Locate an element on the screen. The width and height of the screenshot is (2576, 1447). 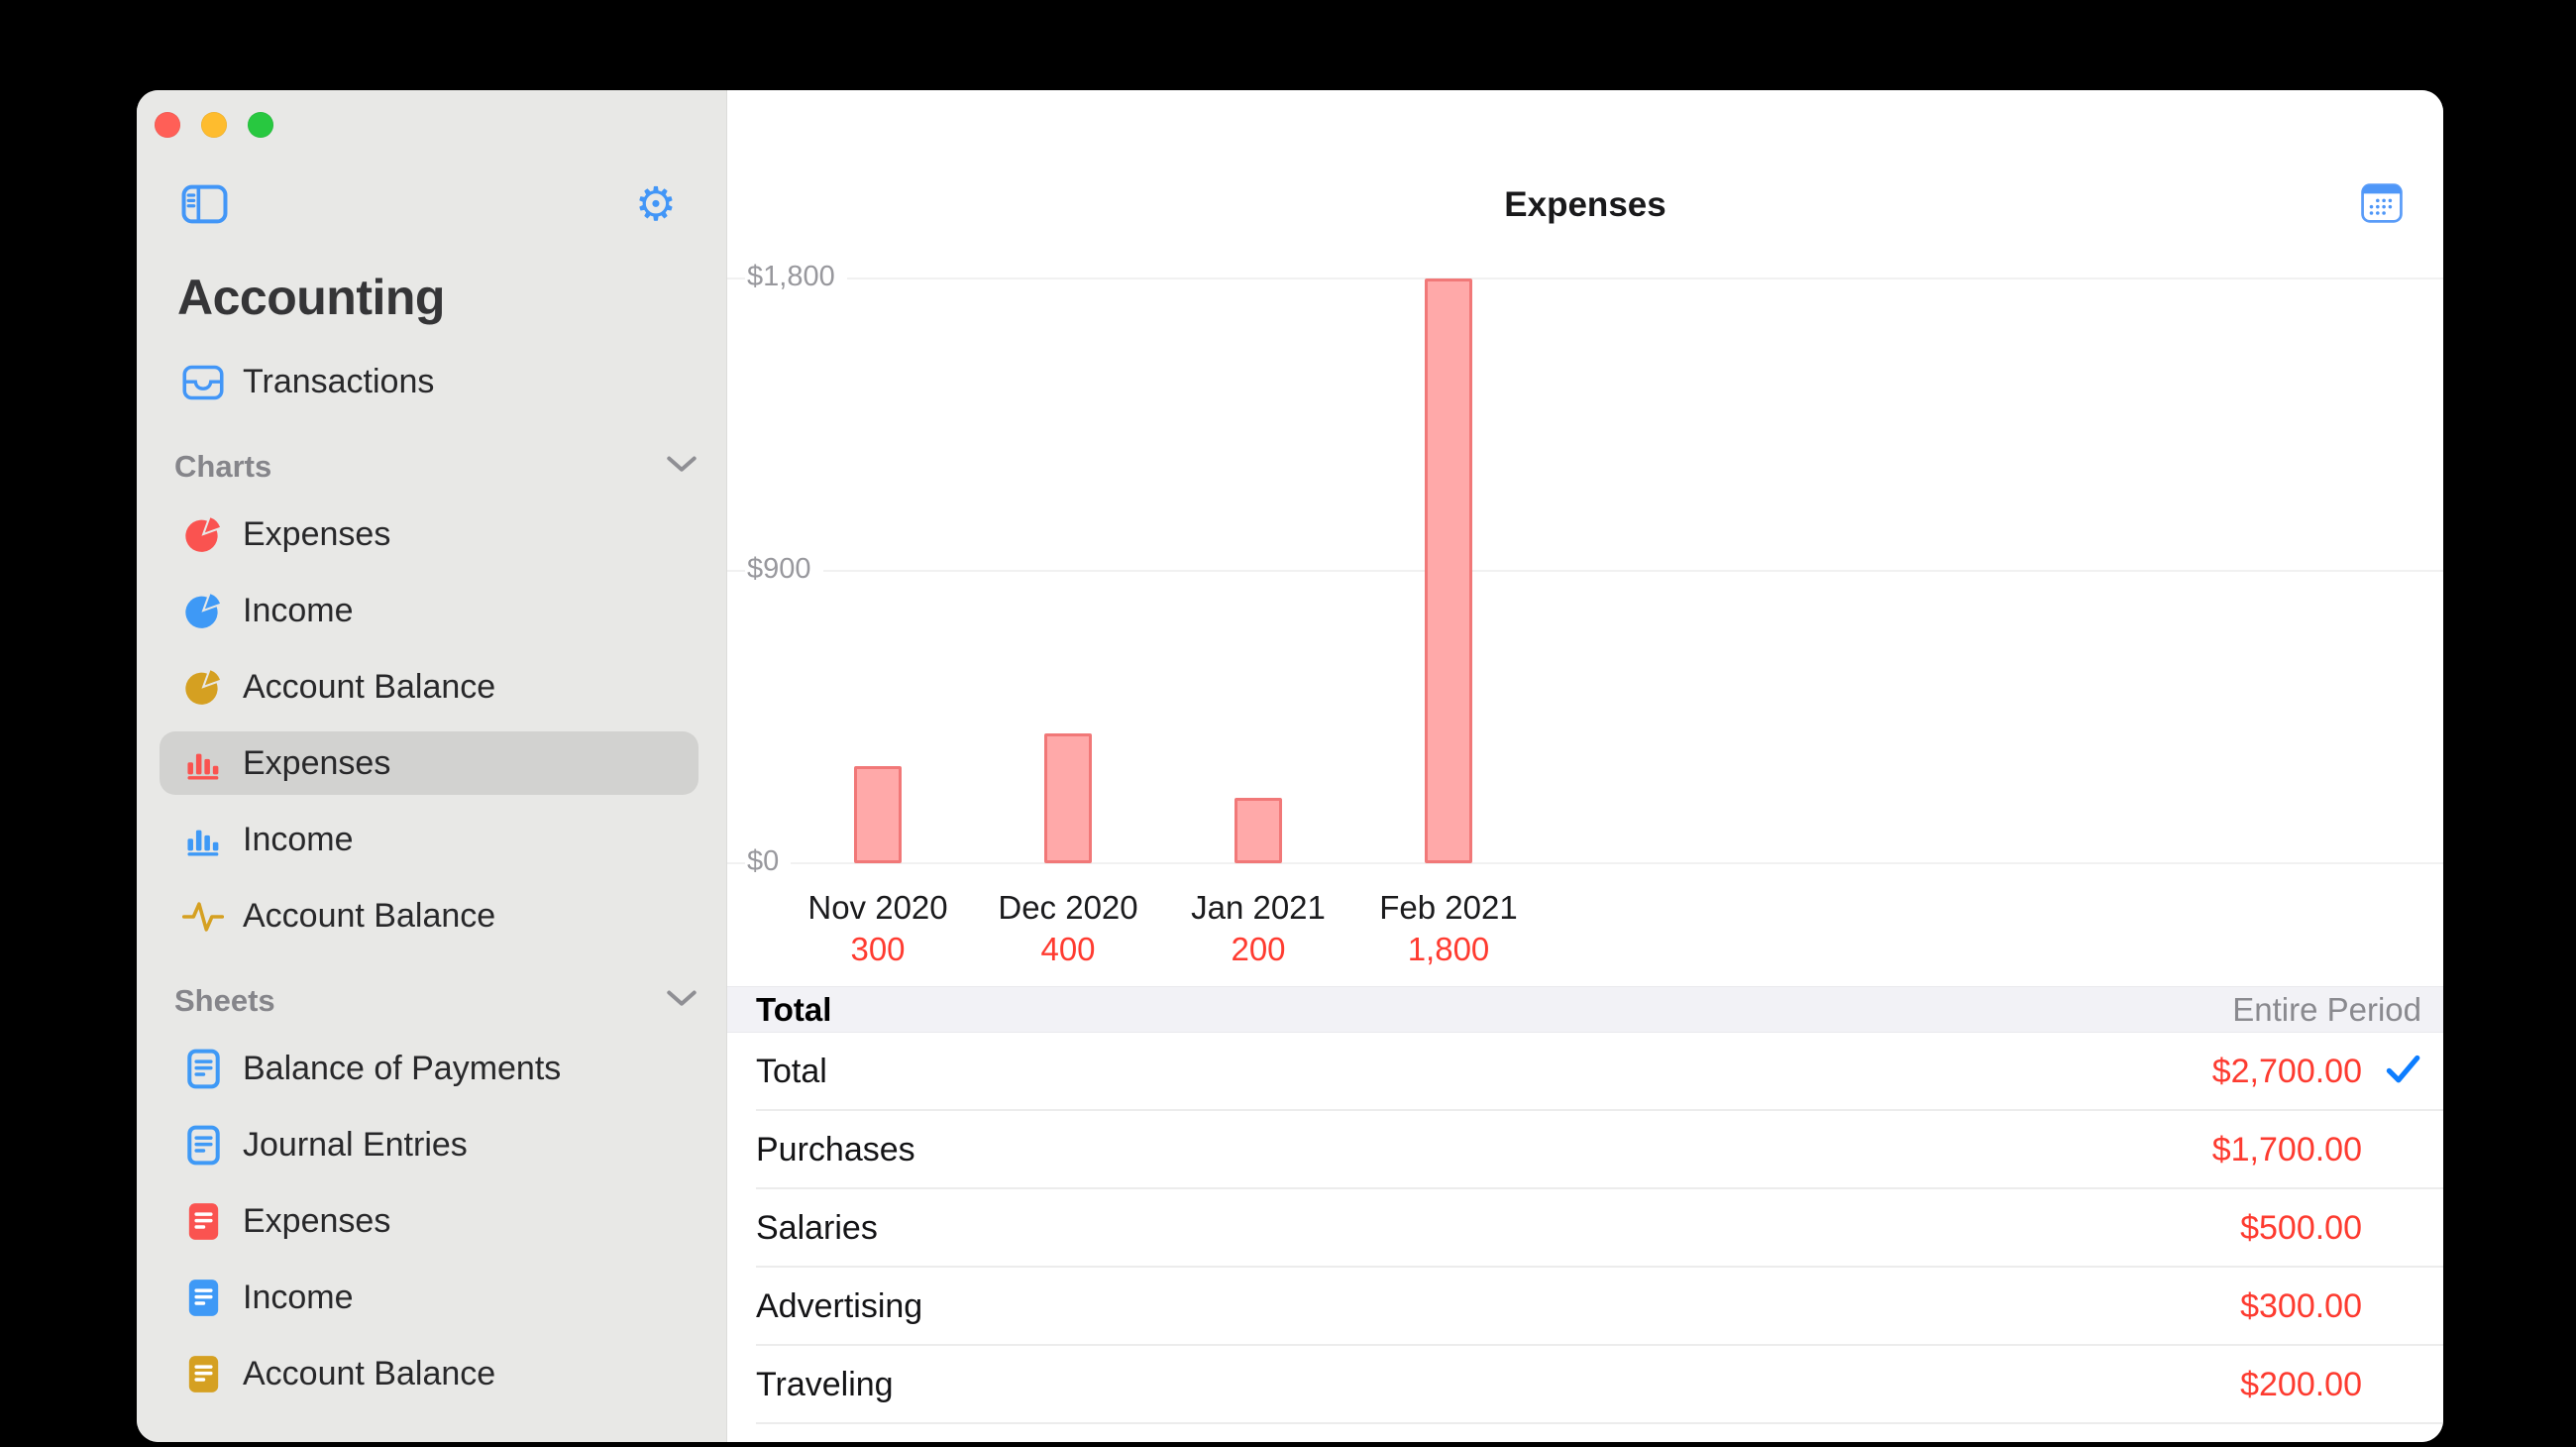
settings-button: ⚙ is located at coordinates (655, 204).